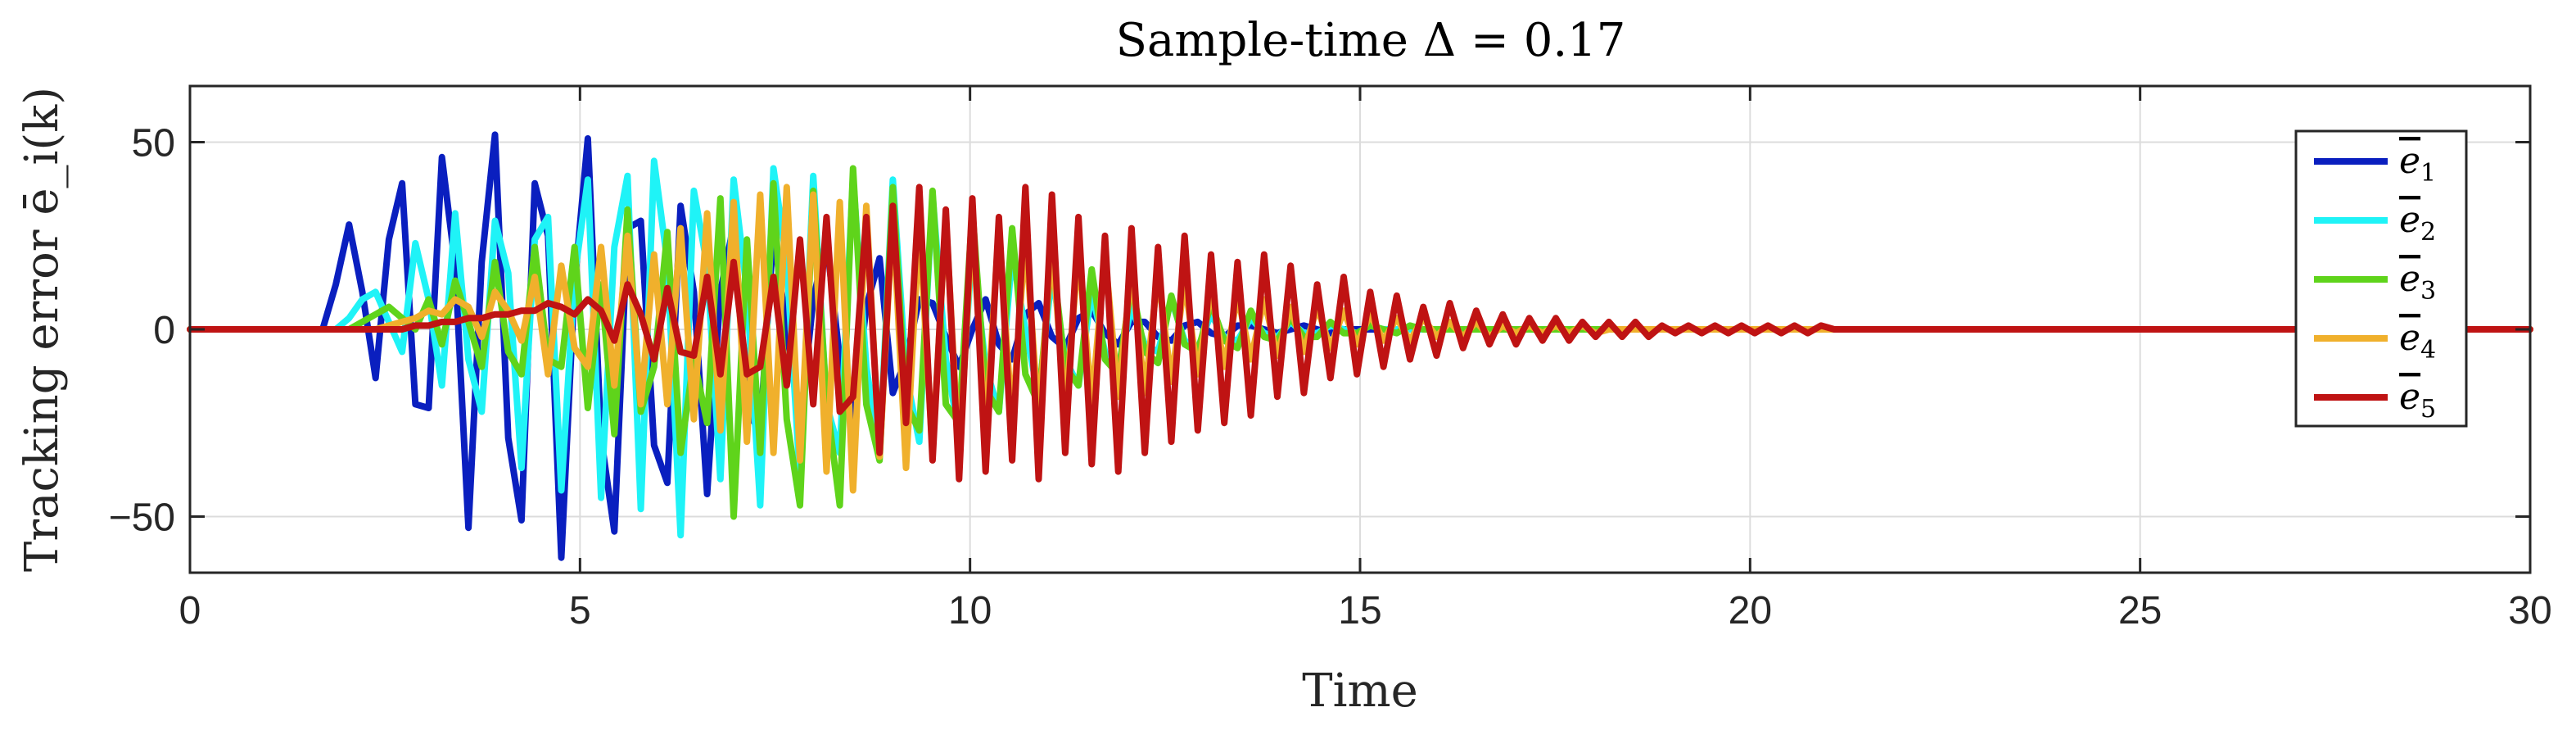 The height and width of the screenshot is (730, 2576). What do you see at coordinates (2417, 282) in the screenshot?
I see `legend-label-3: e3` at bounding box center [2417, 282].